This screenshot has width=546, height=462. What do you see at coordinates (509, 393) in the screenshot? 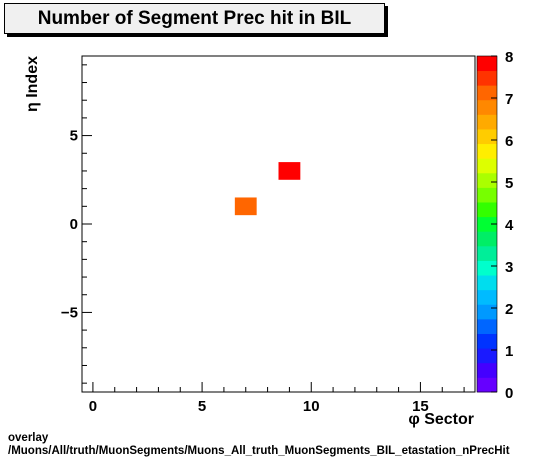
I see `palette-tick-label: 0` at bounding box center [509, 393].